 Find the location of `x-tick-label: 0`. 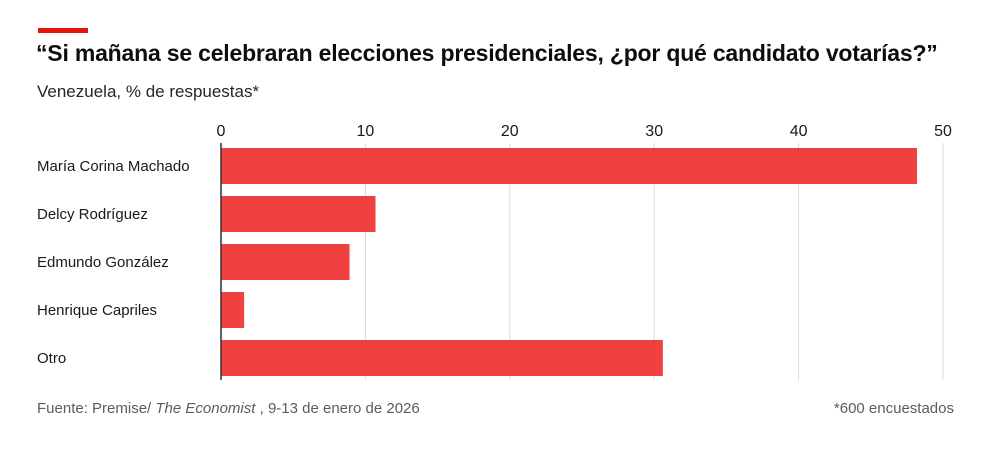

x-tick-label: 0 is located at coordinates (221, 131).